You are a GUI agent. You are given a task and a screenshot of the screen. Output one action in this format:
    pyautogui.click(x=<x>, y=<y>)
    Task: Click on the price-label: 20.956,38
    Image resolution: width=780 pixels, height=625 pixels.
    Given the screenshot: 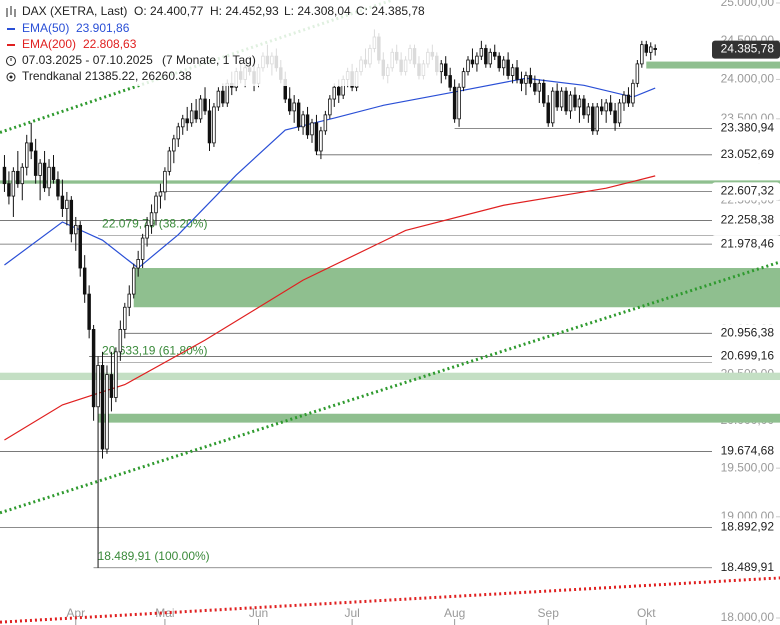 What is the action you would take?
    pyautogui.click(x=748, y=332)
    